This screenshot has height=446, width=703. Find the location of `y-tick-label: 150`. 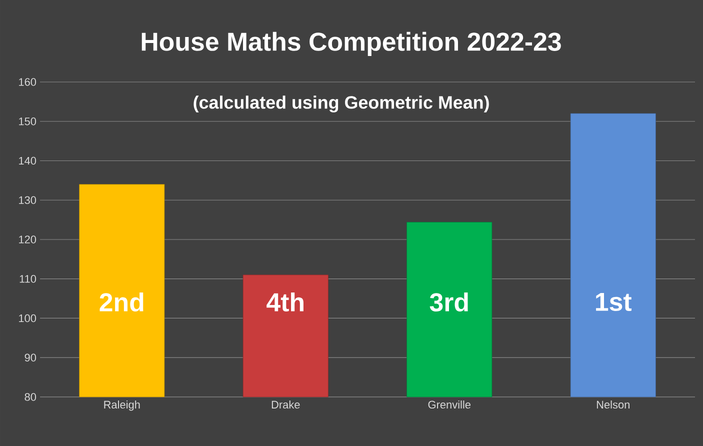

y-tick-label: 150 is located at coordinates (27, 121).